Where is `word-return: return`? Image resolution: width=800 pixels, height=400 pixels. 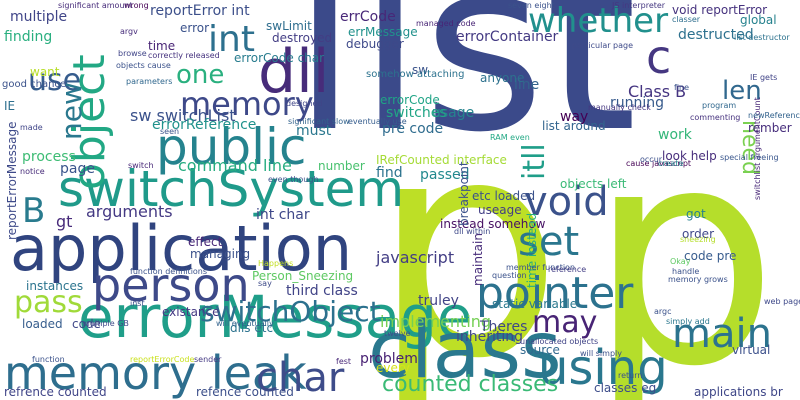 word-return: return is located at coordinates (630, 375).